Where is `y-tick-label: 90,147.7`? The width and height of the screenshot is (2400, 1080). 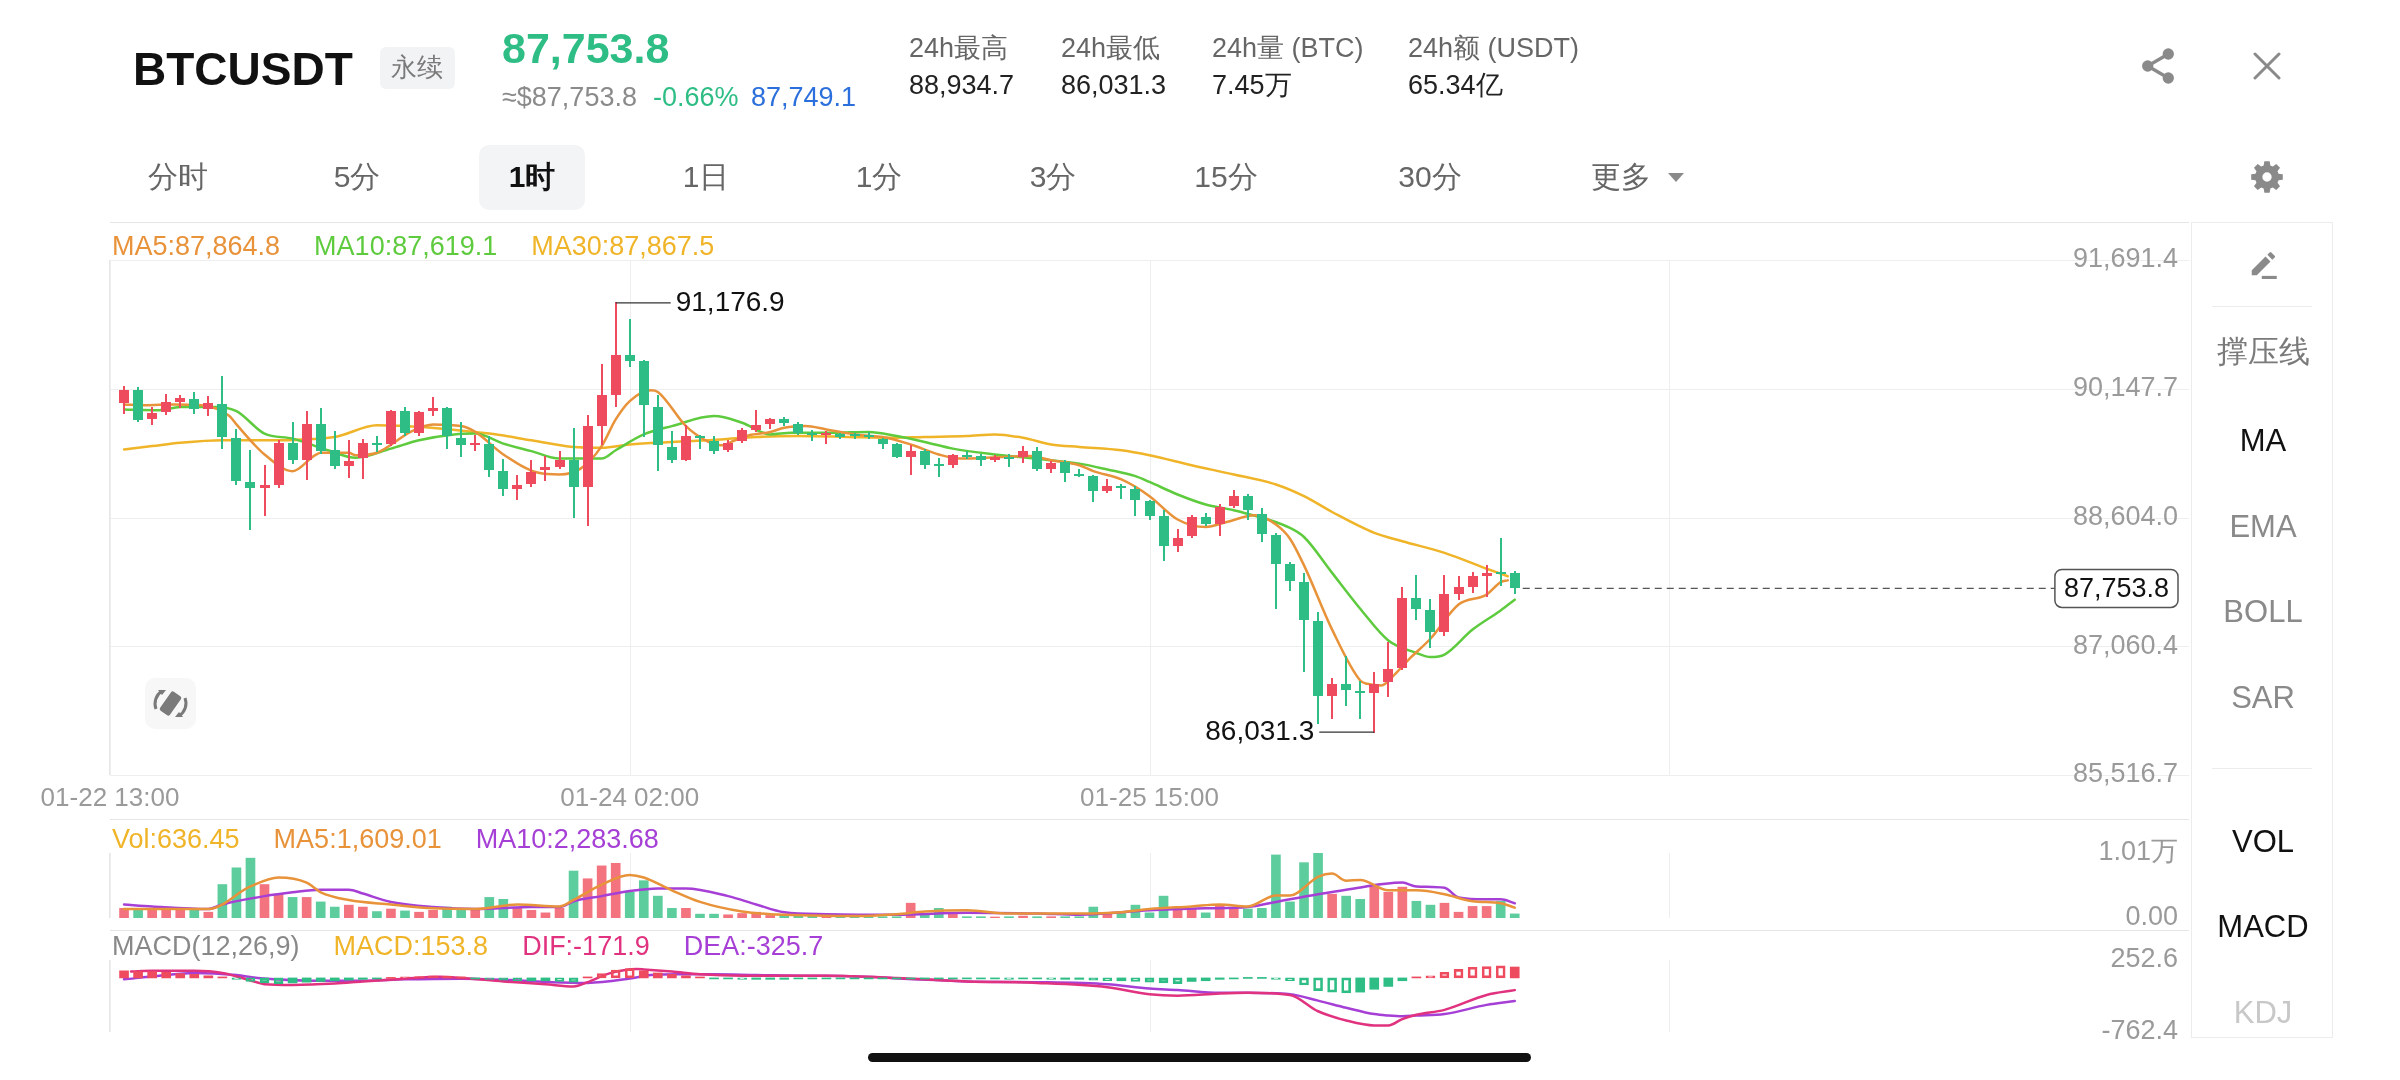
y-tick-label: 90,147.7 is located at coordinates (2125, 387).